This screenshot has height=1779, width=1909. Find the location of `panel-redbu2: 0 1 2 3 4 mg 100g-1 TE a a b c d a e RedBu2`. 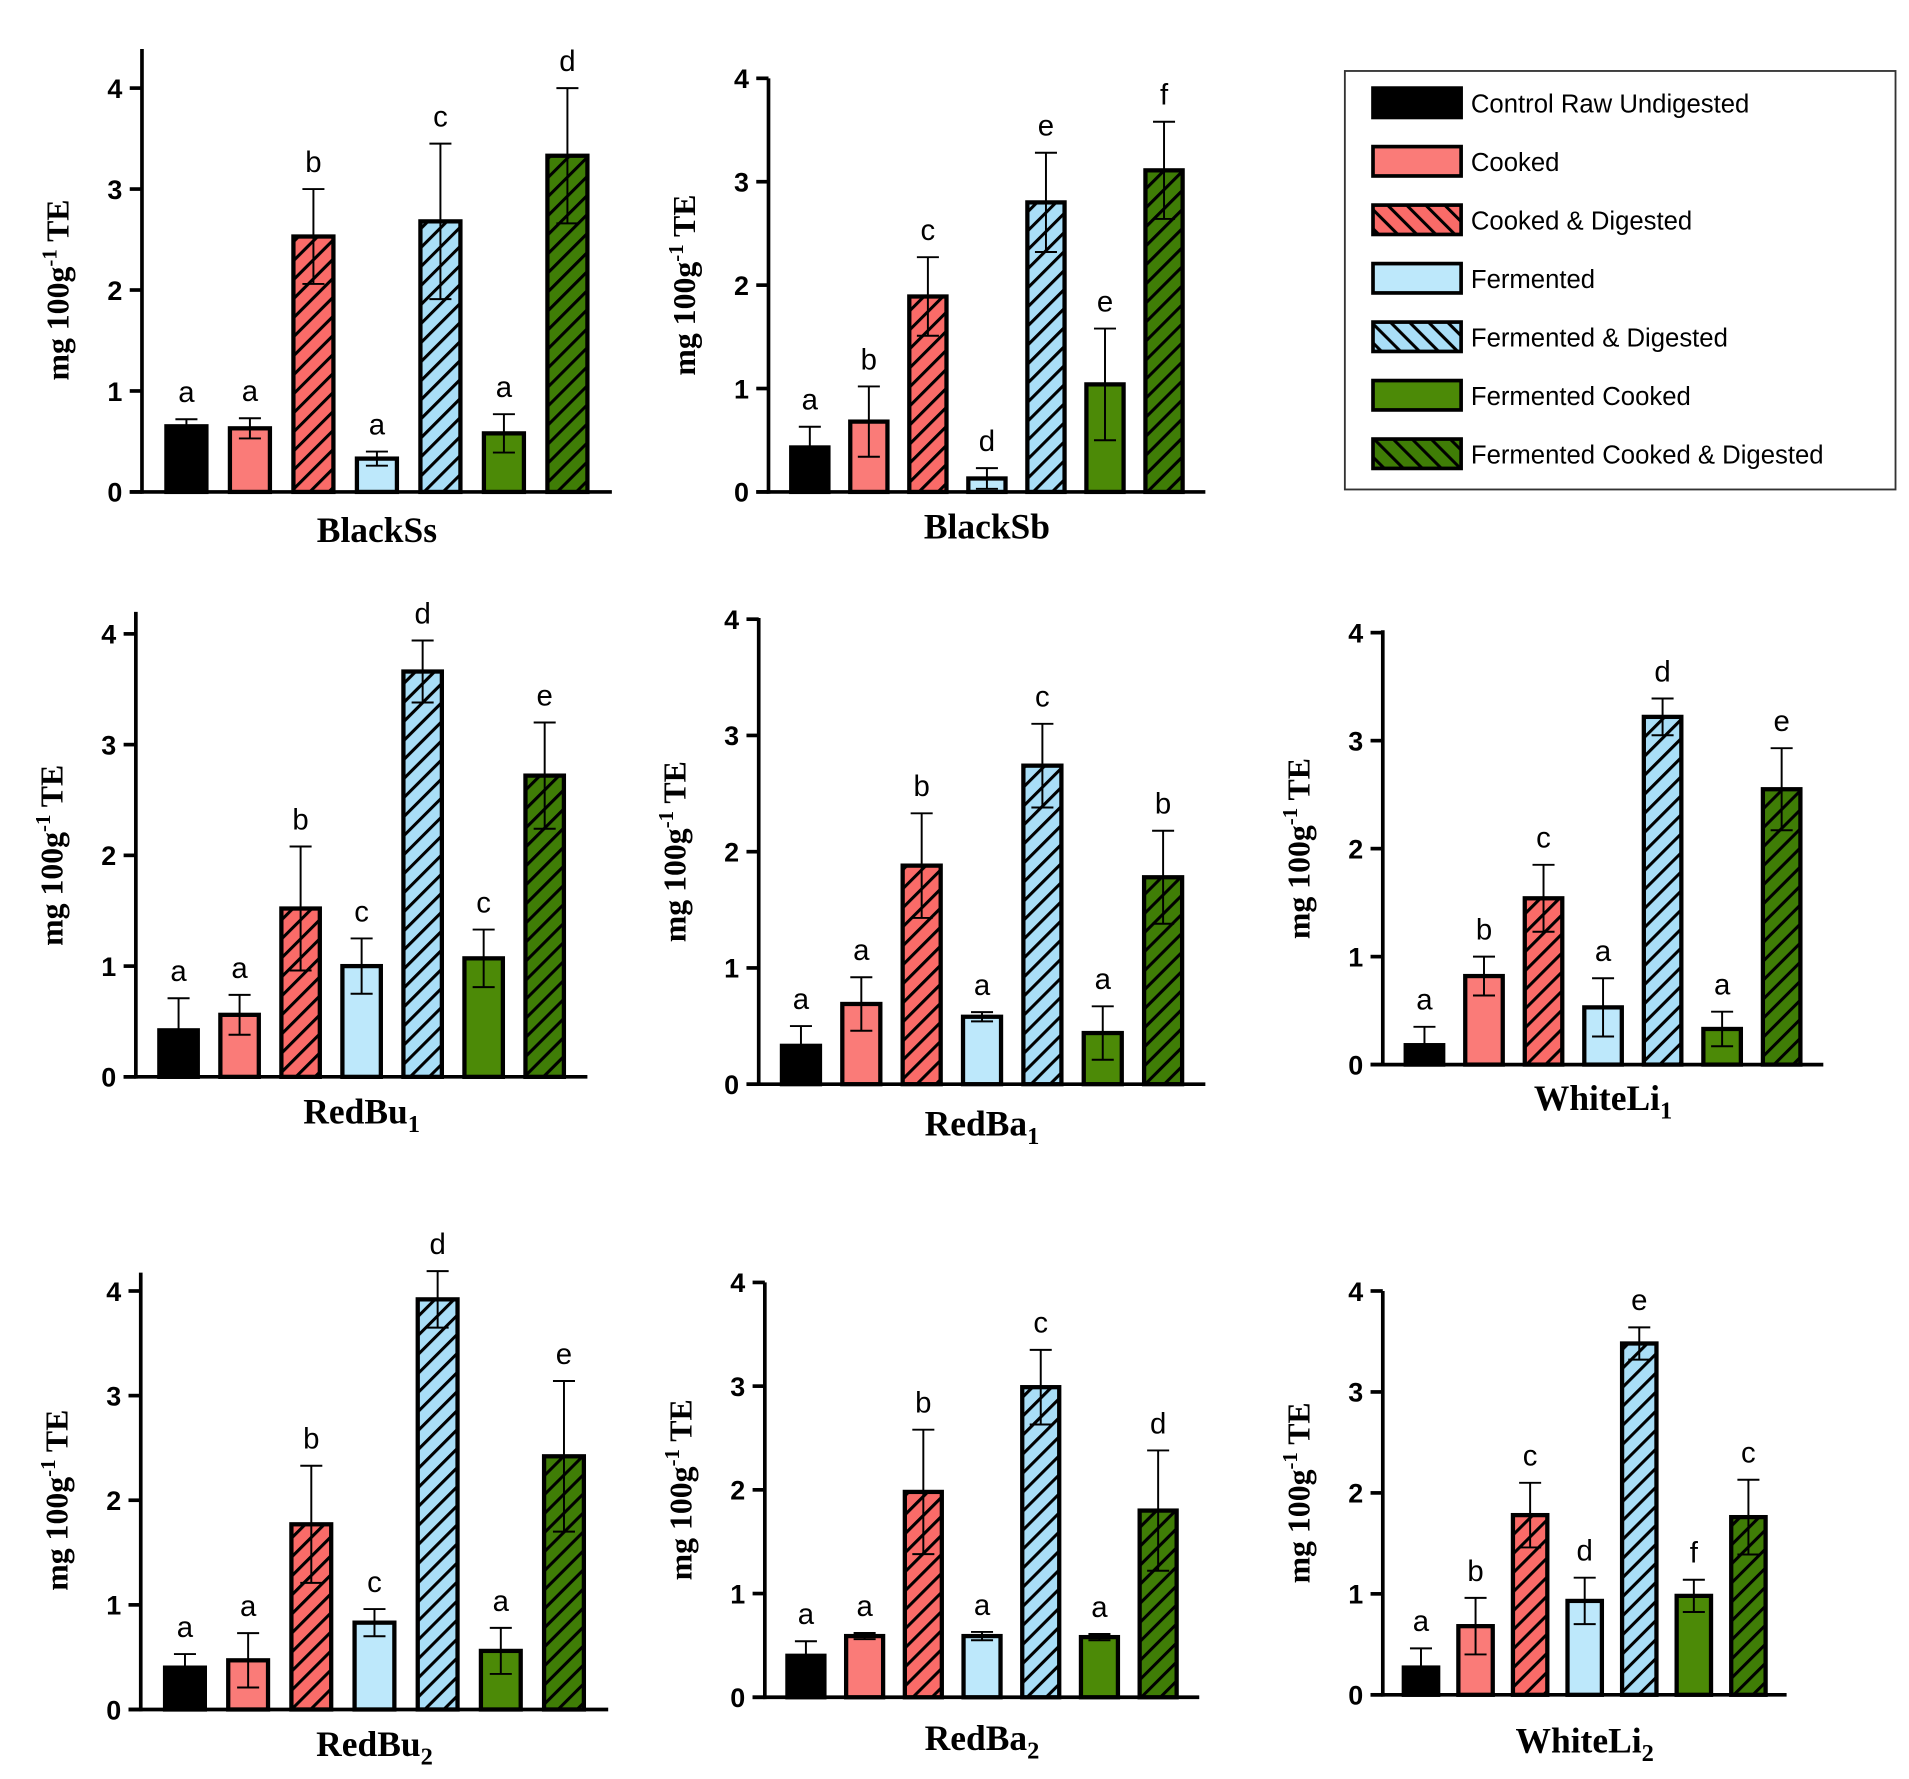

panel-redbu2: 0 1 2 3 4 mg 100g-1 TE a a b c d a e RedBu2 is located at coordinates (323, 1499).